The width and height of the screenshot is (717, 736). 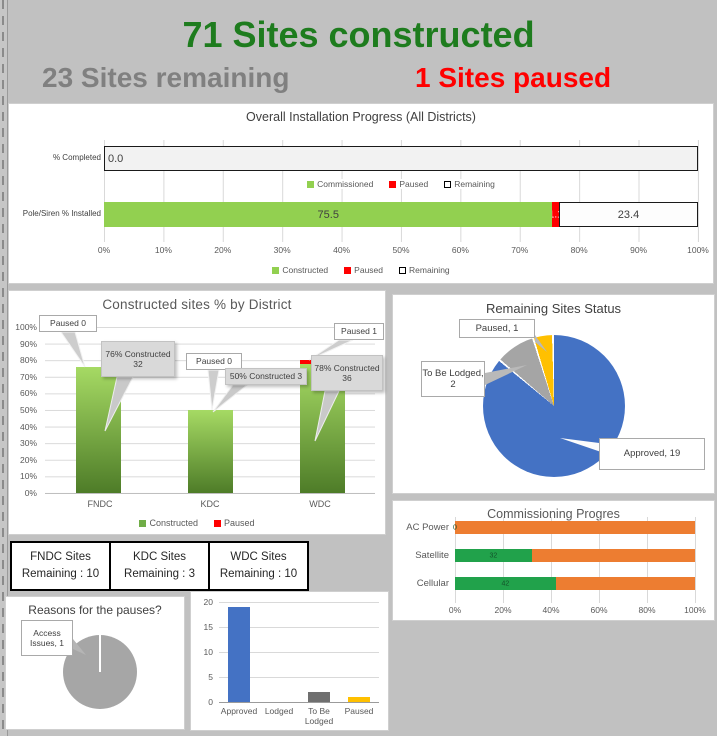 I want to click on remaining-segment: 23.4, so click(x=628, y=214).